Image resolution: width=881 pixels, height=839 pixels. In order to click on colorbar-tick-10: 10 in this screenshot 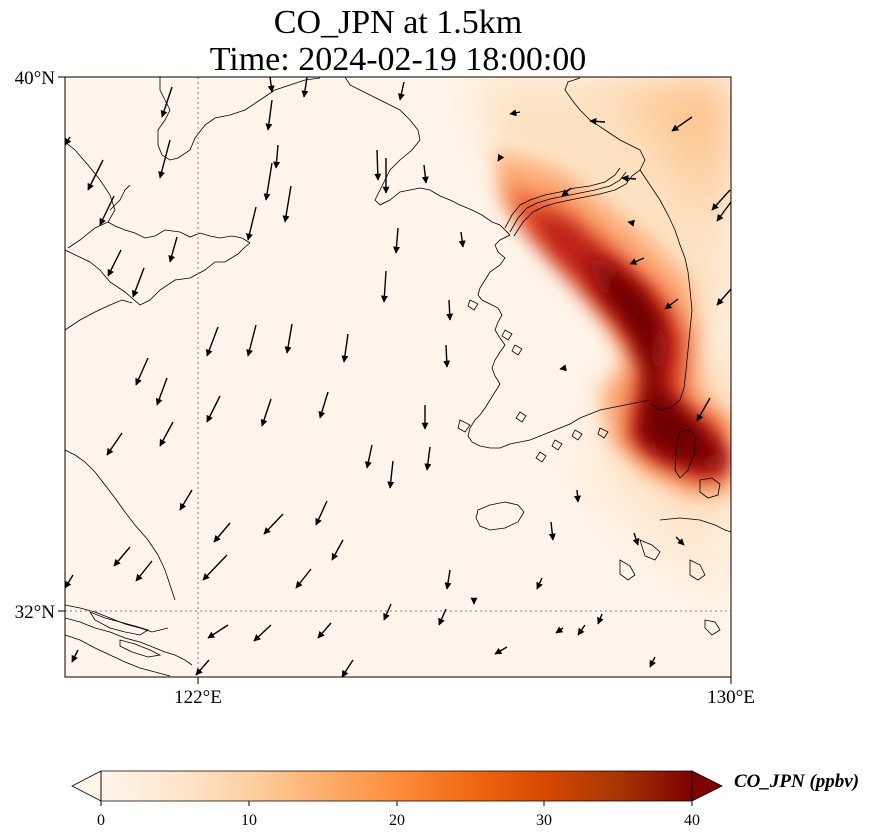, I will do `click(249, 820)`.